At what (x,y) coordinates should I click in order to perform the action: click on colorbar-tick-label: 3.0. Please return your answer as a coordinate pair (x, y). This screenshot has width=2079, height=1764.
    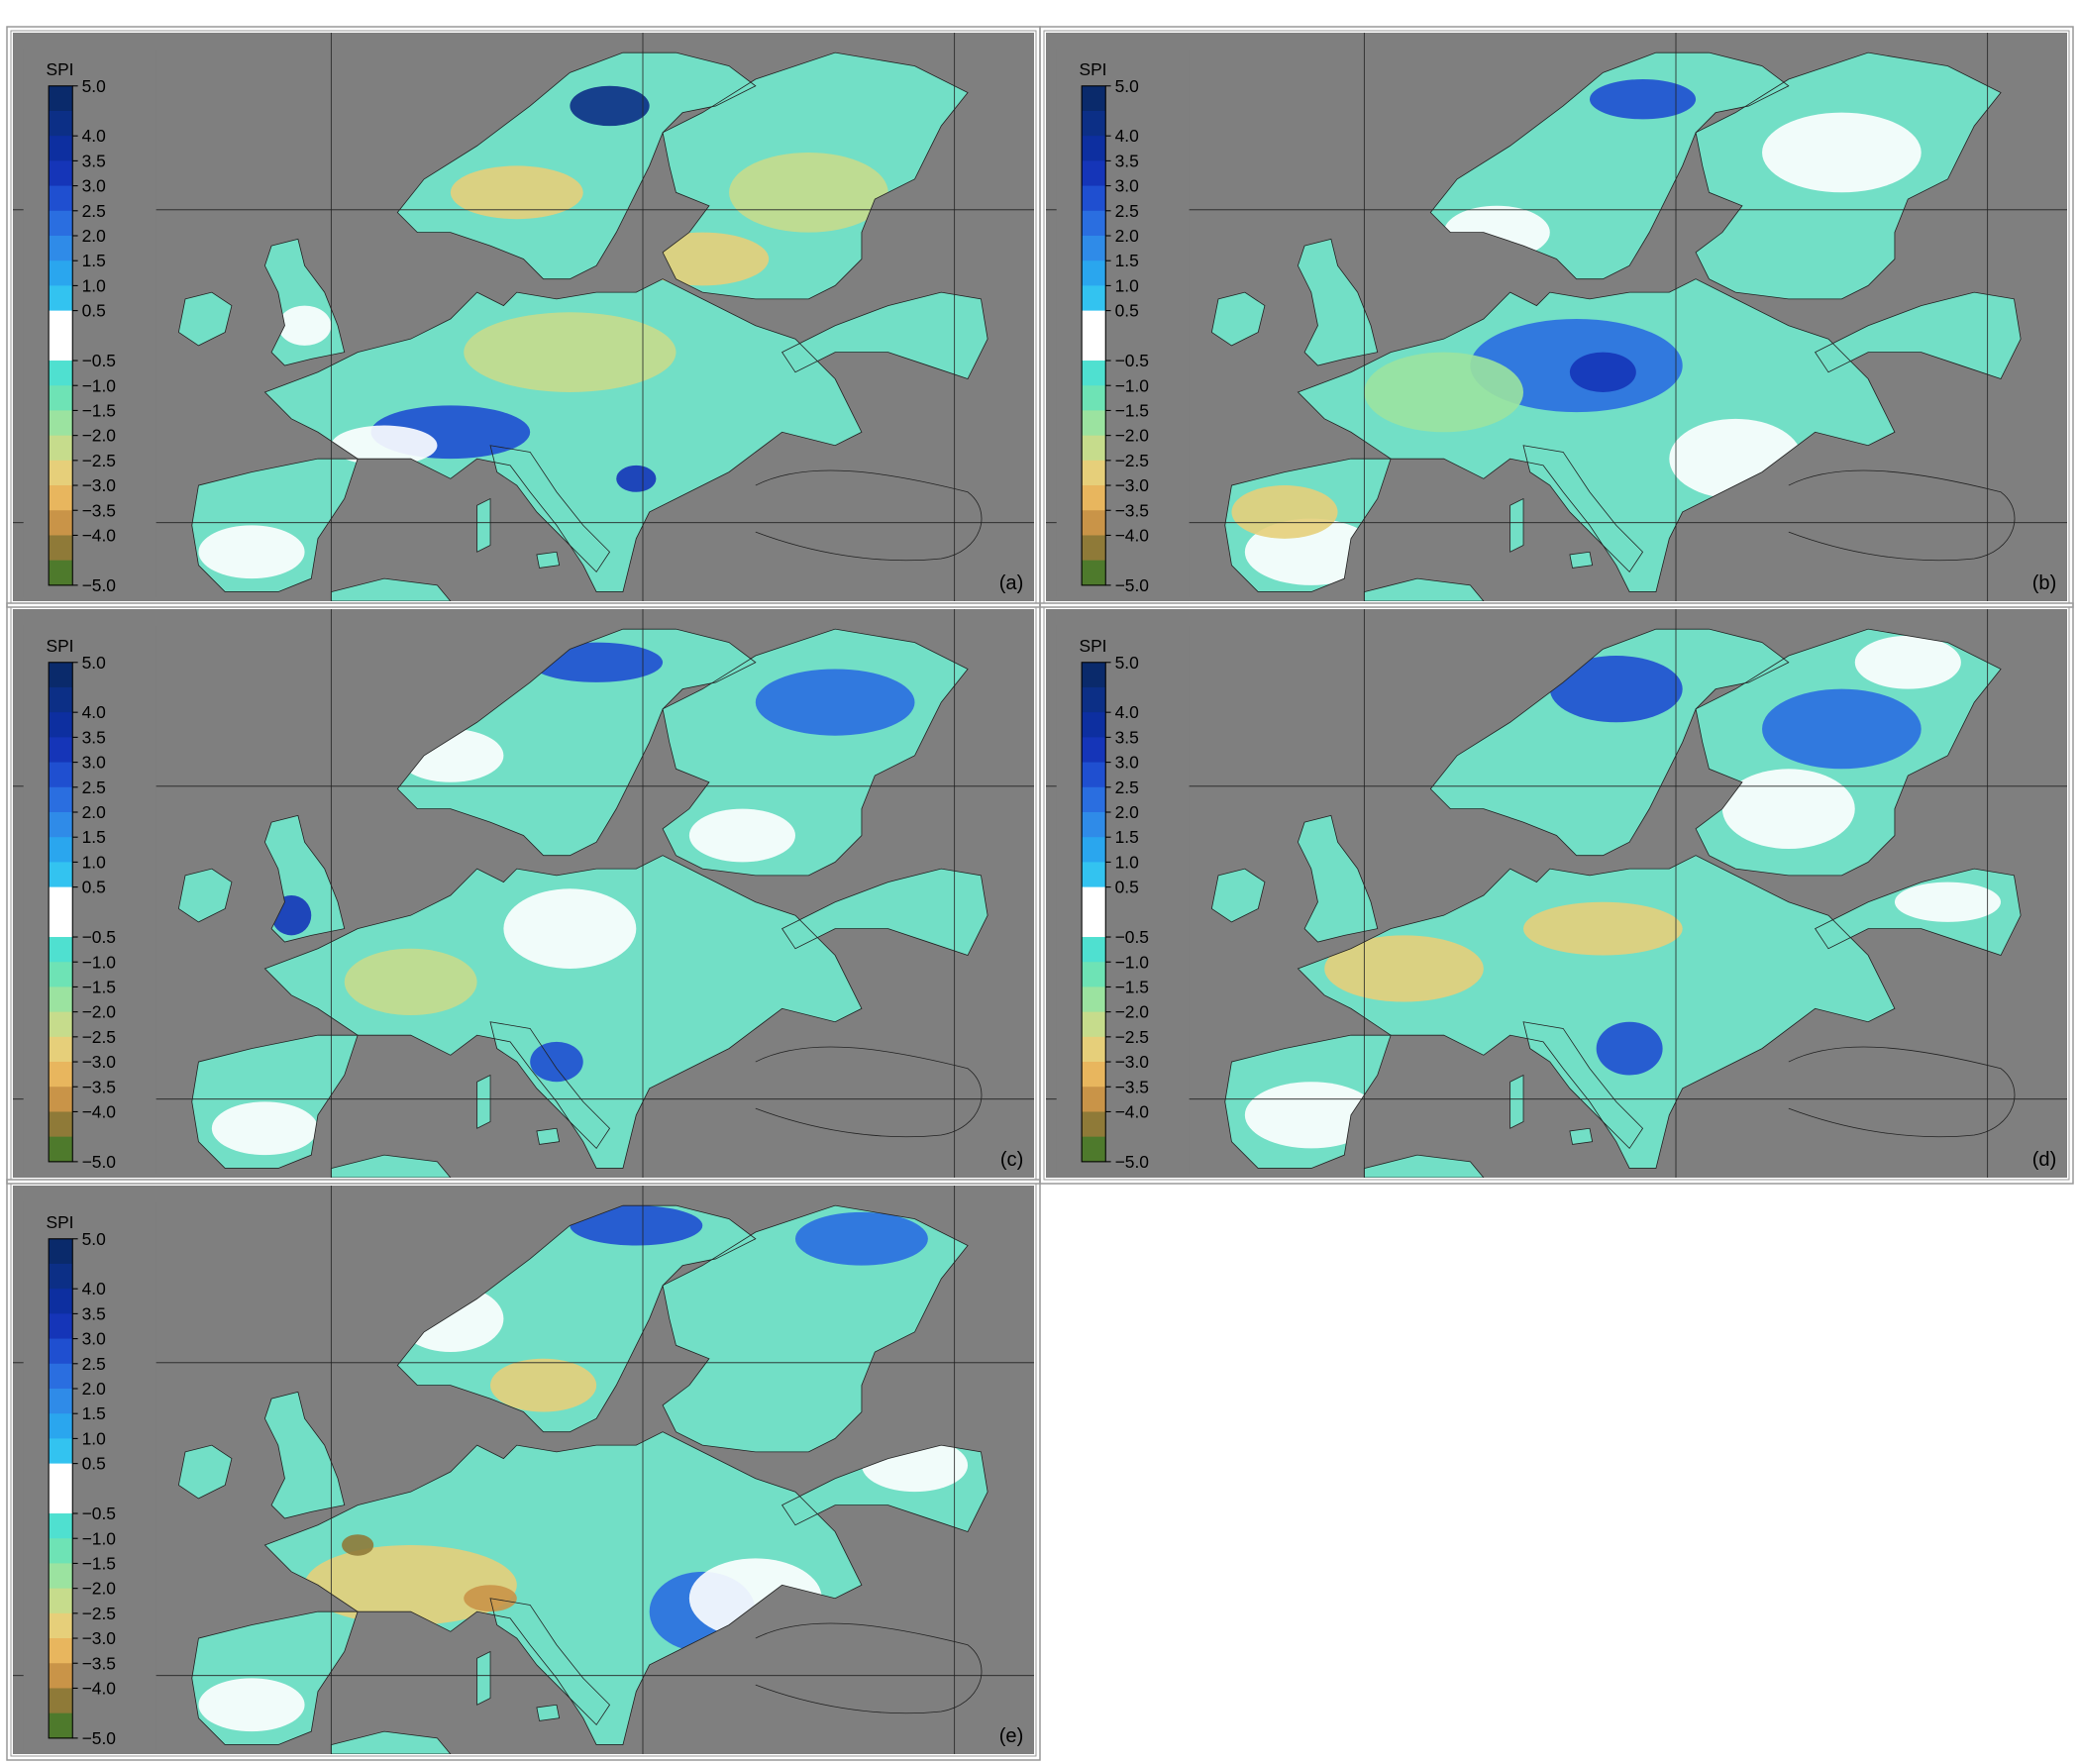
    Looking at the image, I should click on (94, 763).